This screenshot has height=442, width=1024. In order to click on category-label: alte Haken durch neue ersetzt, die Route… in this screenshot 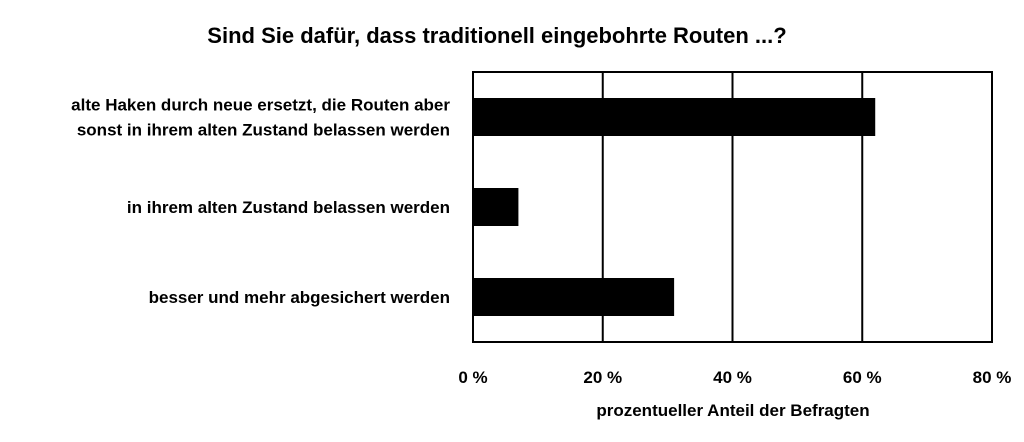, I will do `click(260, 105)`.